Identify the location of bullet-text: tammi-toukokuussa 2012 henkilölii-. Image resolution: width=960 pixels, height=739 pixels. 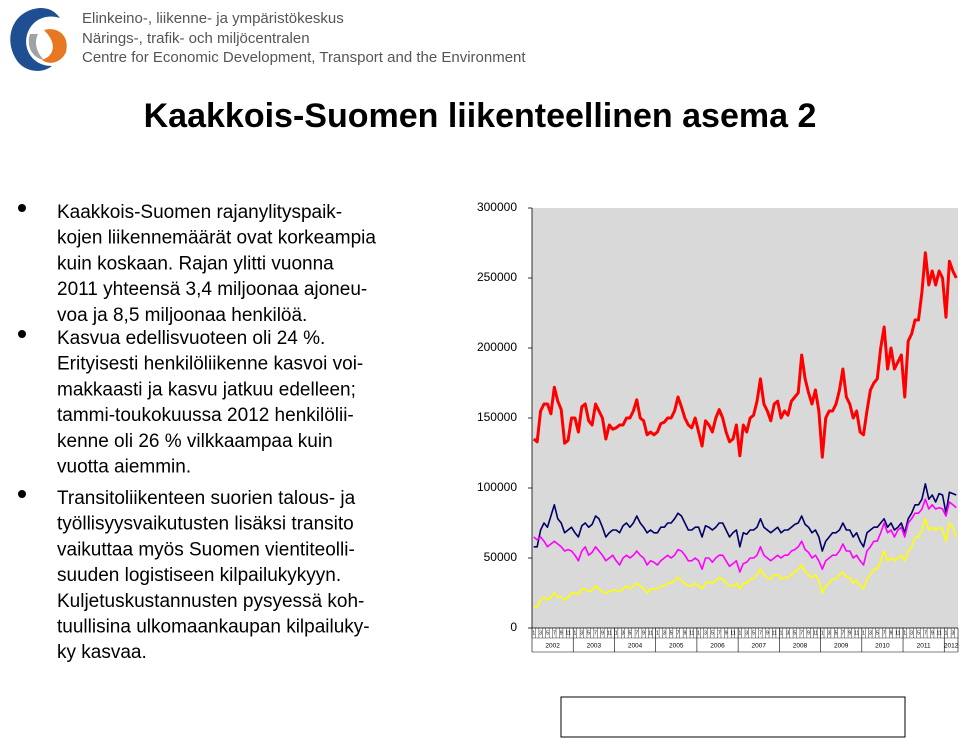
(205, 415).